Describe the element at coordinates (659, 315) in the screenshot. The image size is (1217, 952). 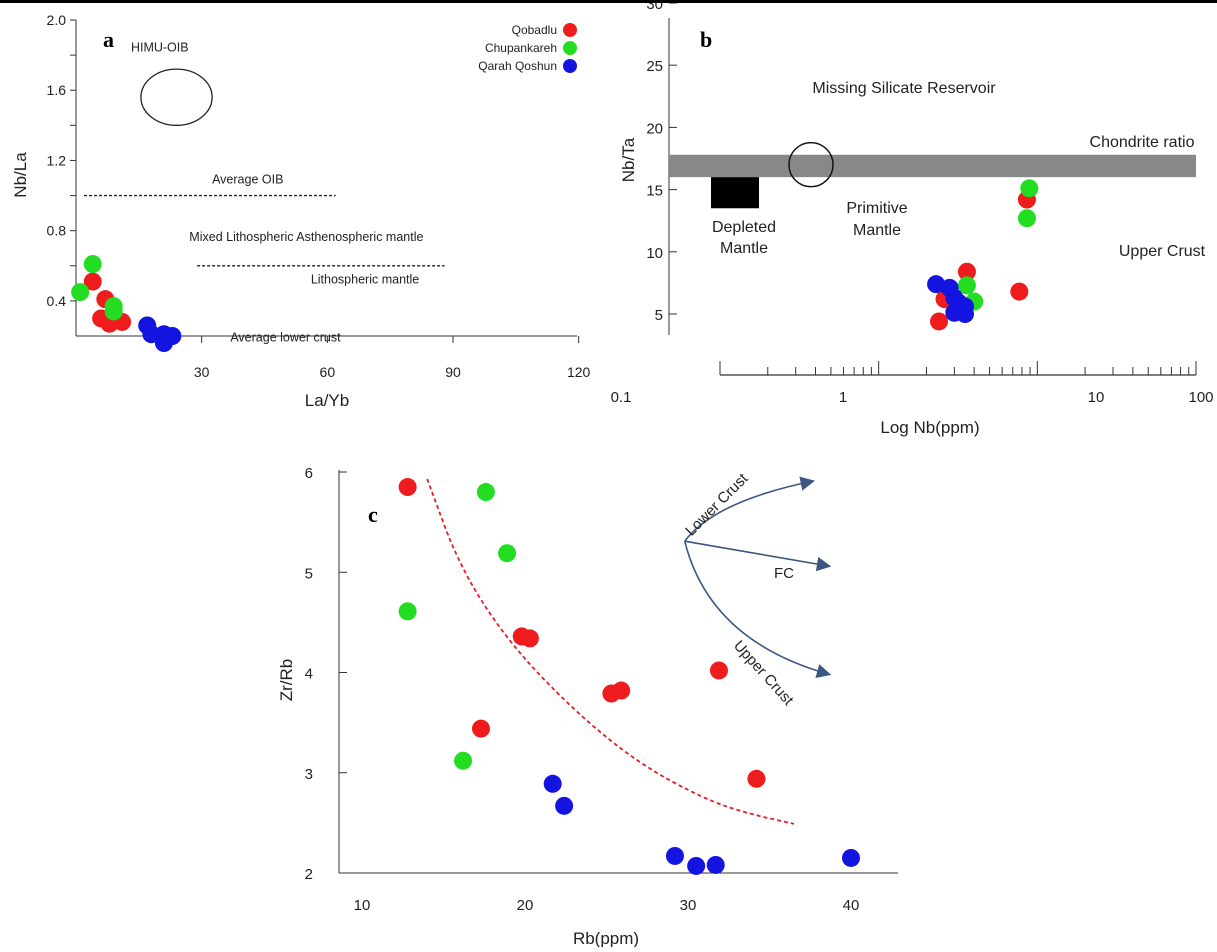
I see `b-y-tick-label: 5` at that location.